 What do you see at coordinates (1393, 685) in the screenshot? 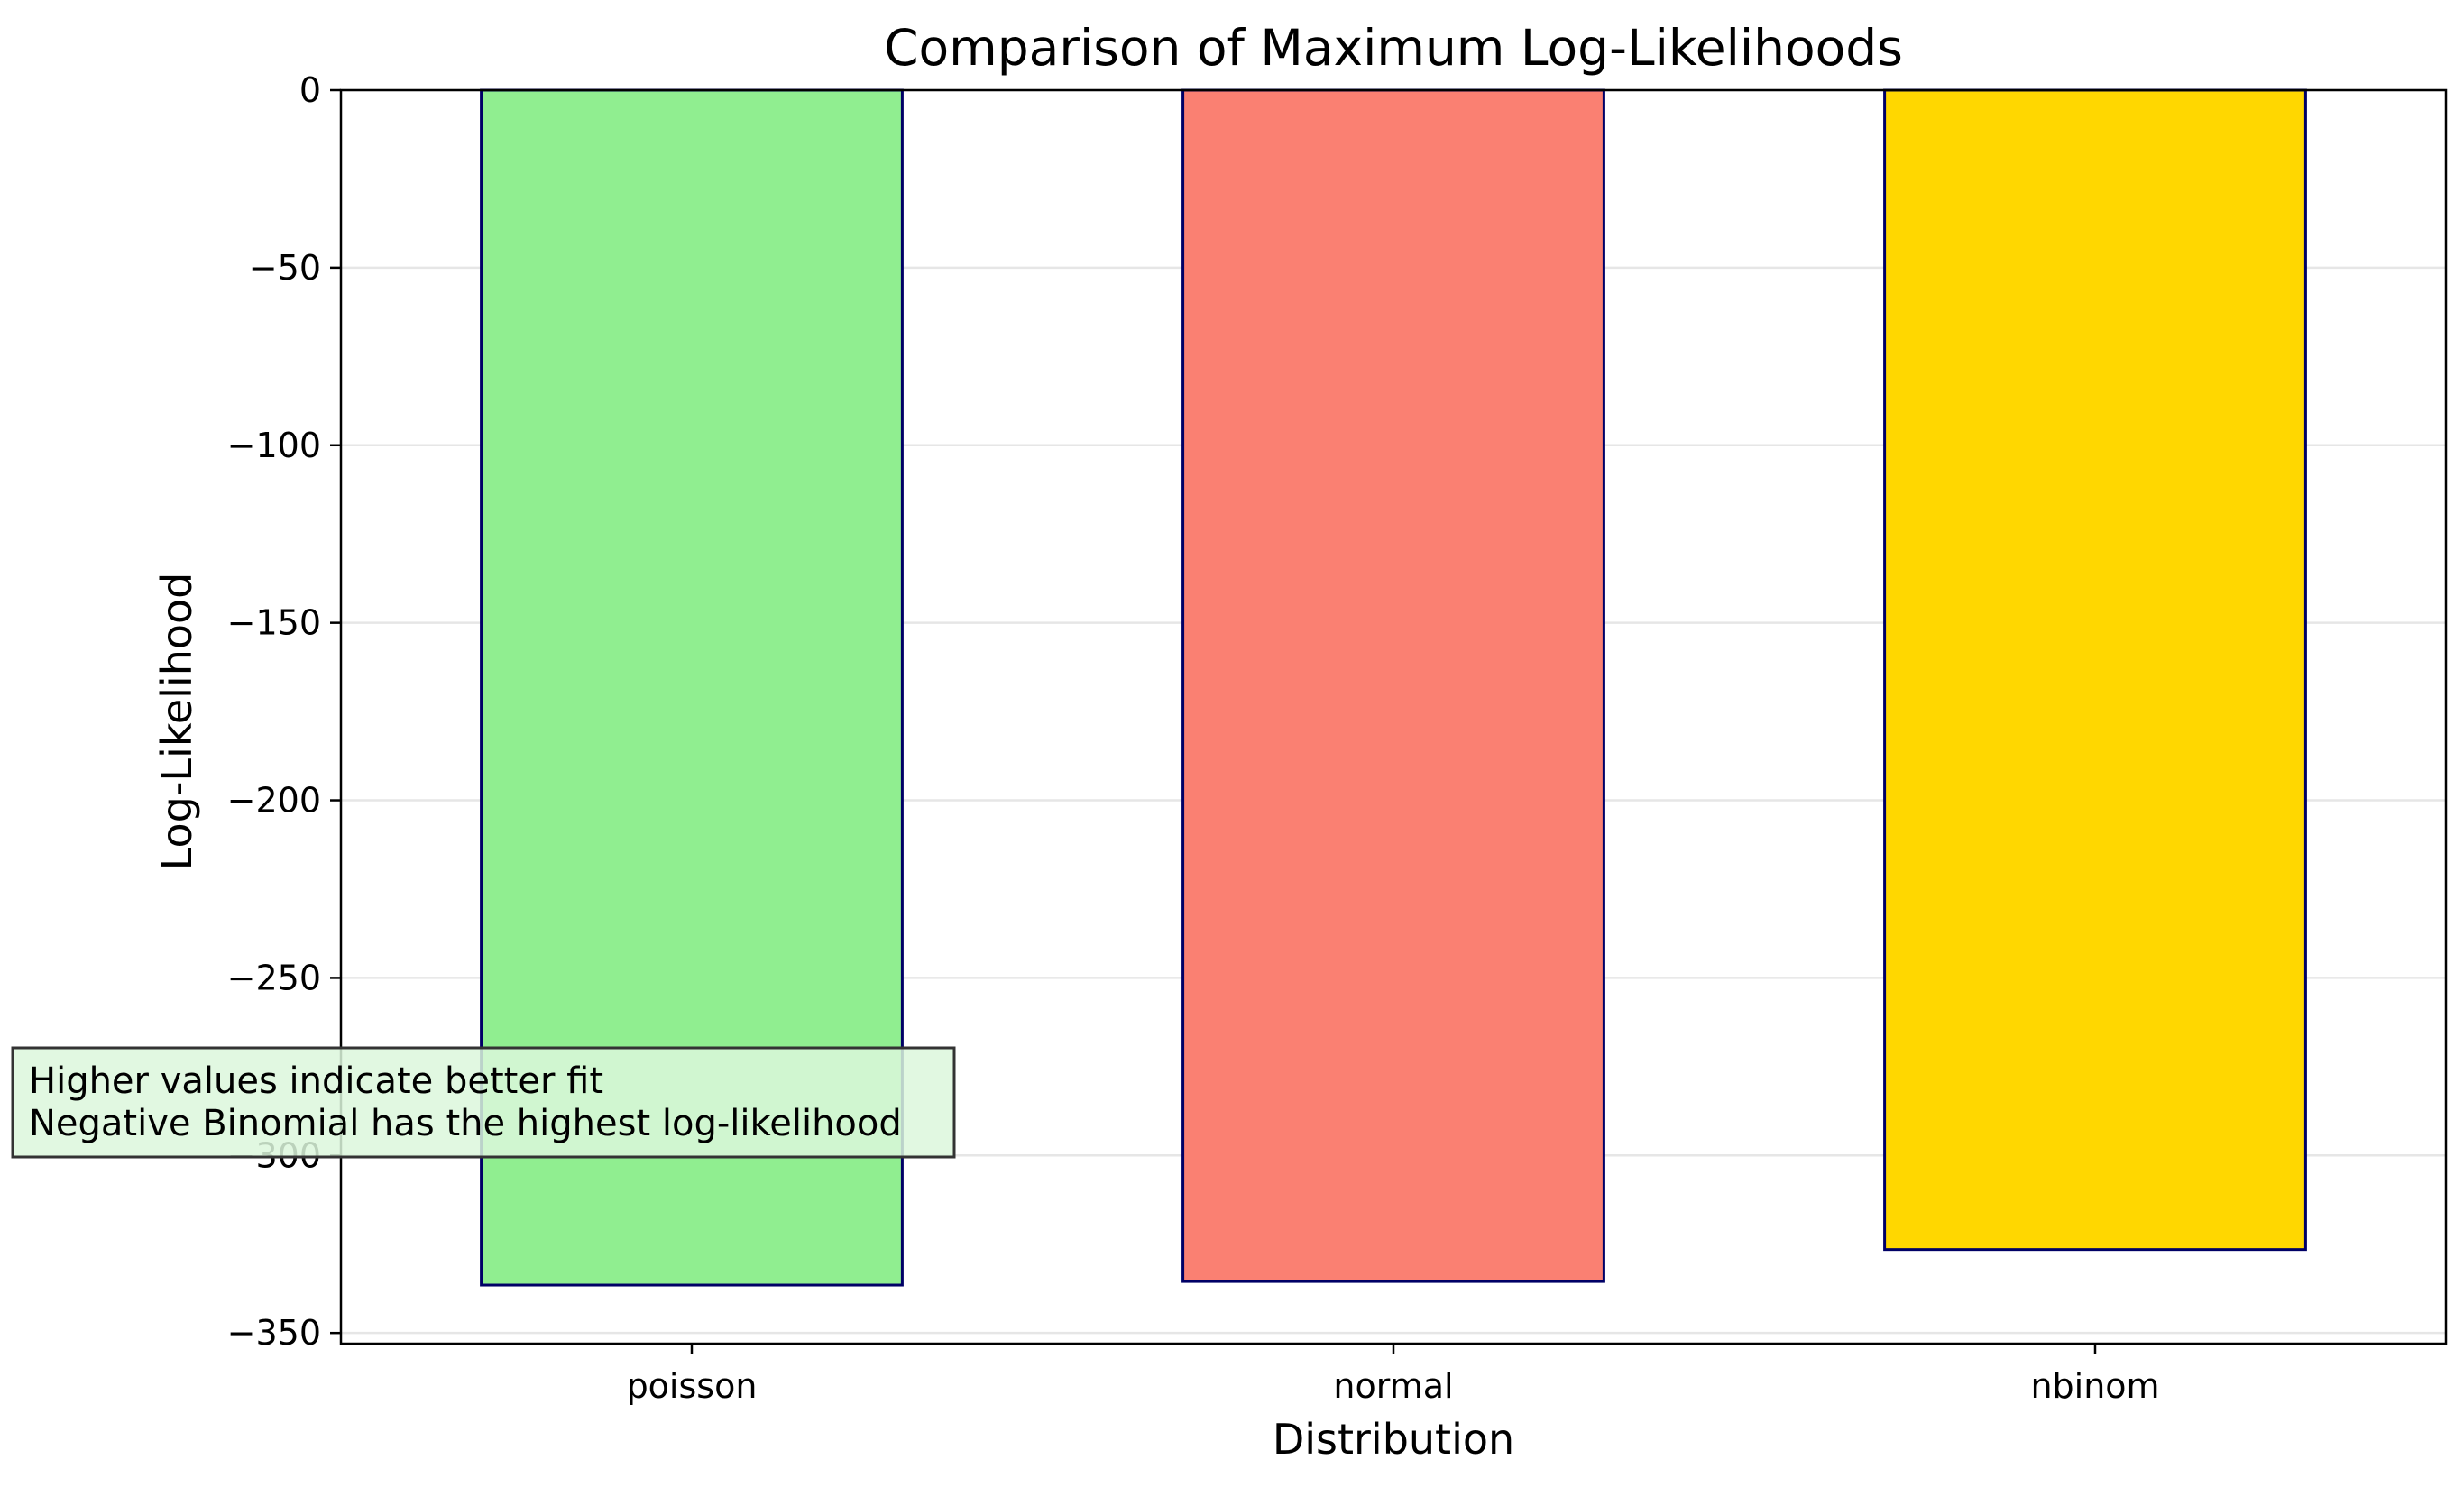
I see `bar-normal` at bounding box center [1393, 685].